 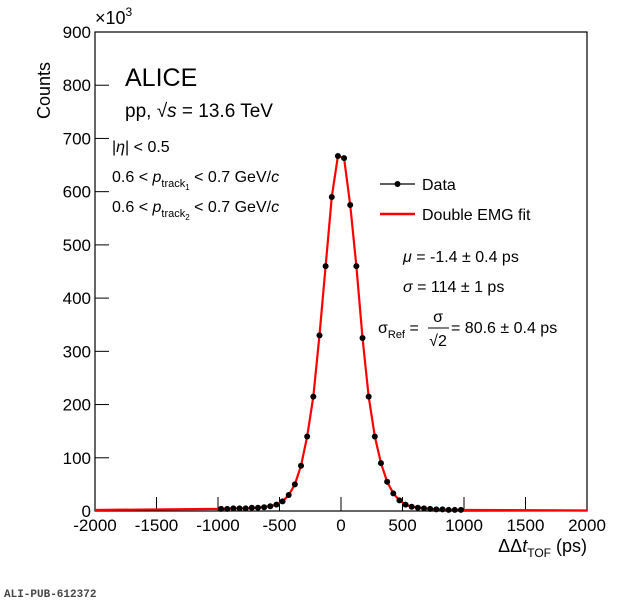 I want to click on x-label-prefix: ΔΔ, so click(x=510, y=546).